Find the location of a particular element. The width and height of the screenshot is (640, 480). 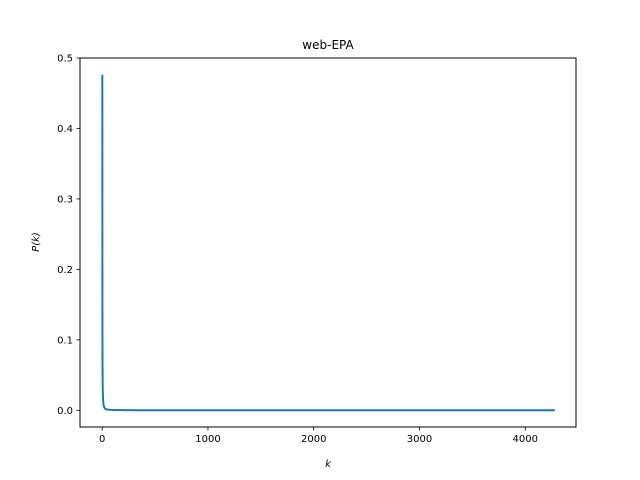

x-tick-label: 1000 is located at coordinates (207, 439).